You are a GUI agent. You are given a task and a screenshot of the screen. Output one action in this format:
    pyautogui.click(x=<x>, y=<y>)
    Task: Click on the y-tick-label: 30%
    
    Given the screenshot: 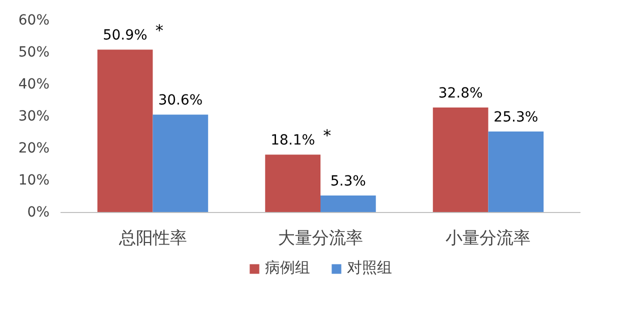 What is the action you would take?
    pyautogui.click(x=34, y=116)
    